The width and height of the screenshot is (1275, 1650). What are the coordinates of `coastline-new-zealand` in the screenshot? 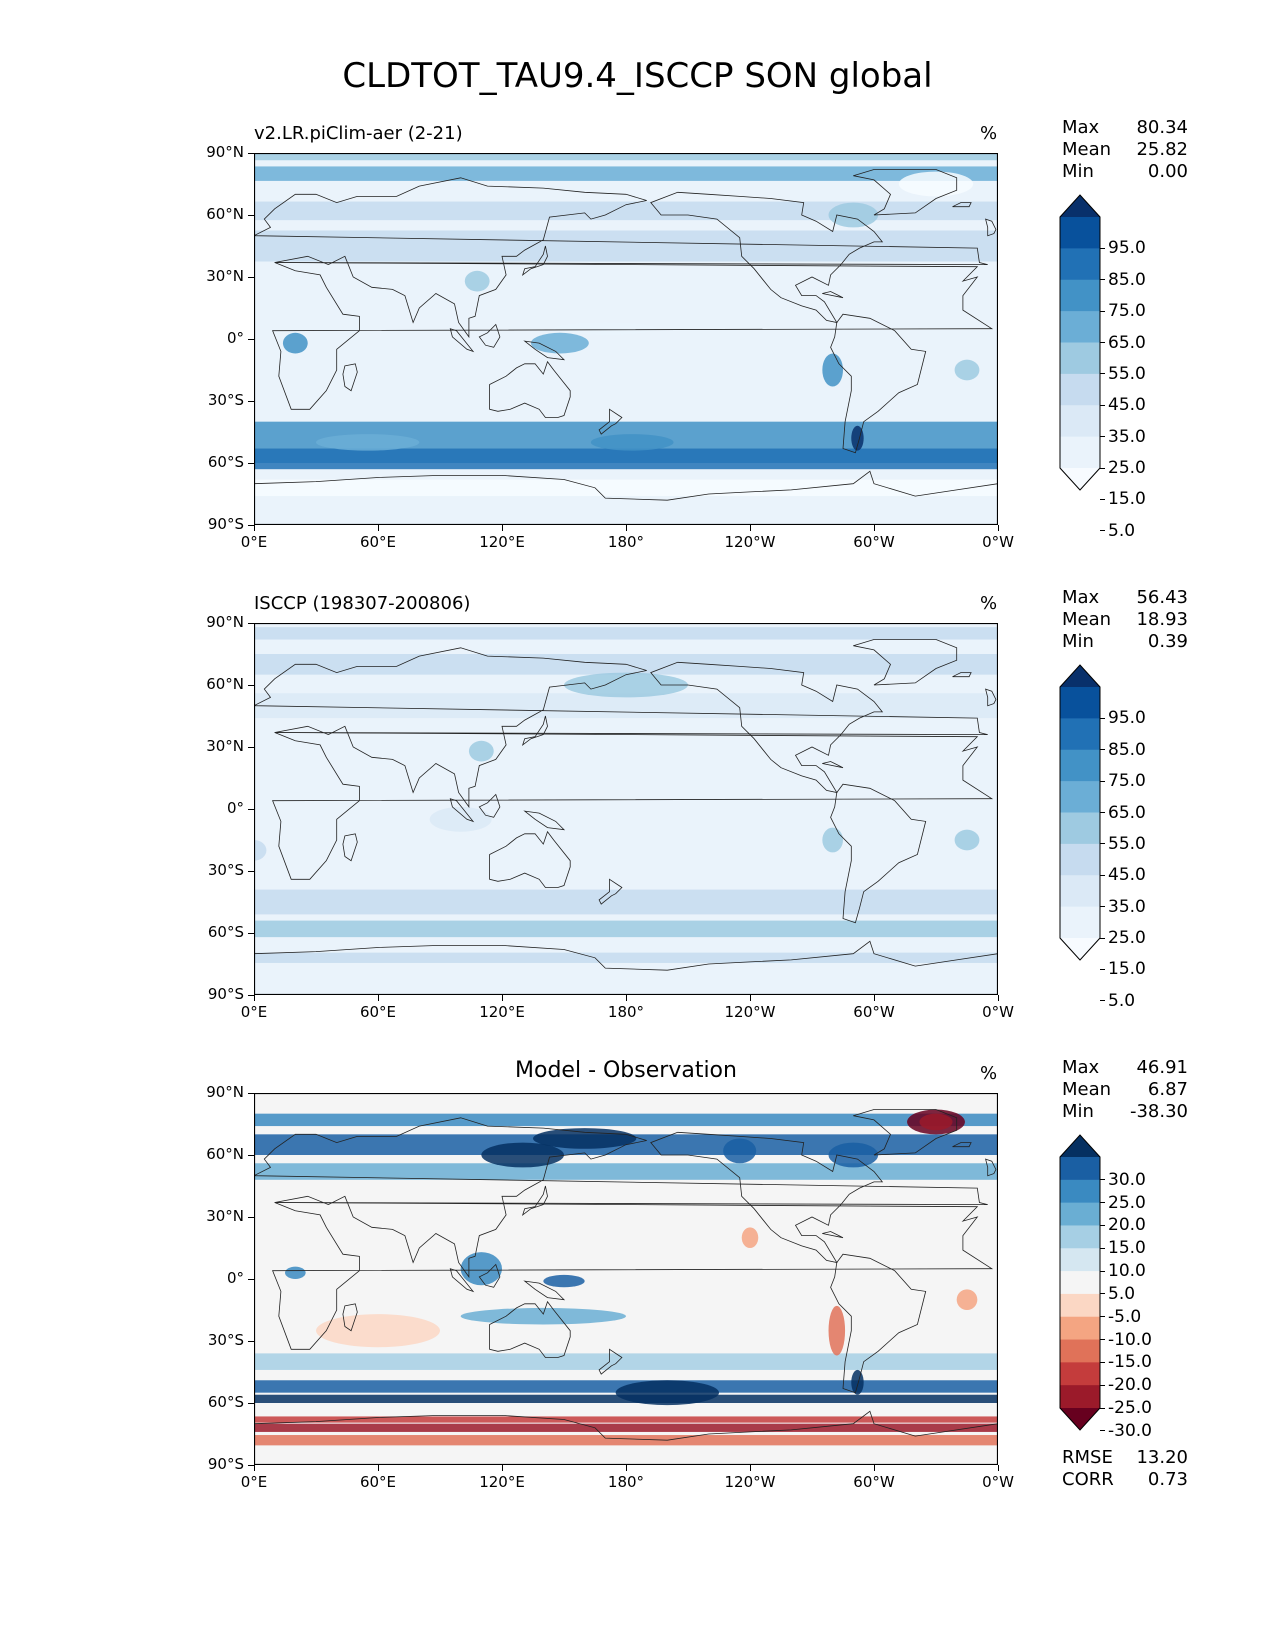 It's located at (610, 1361).